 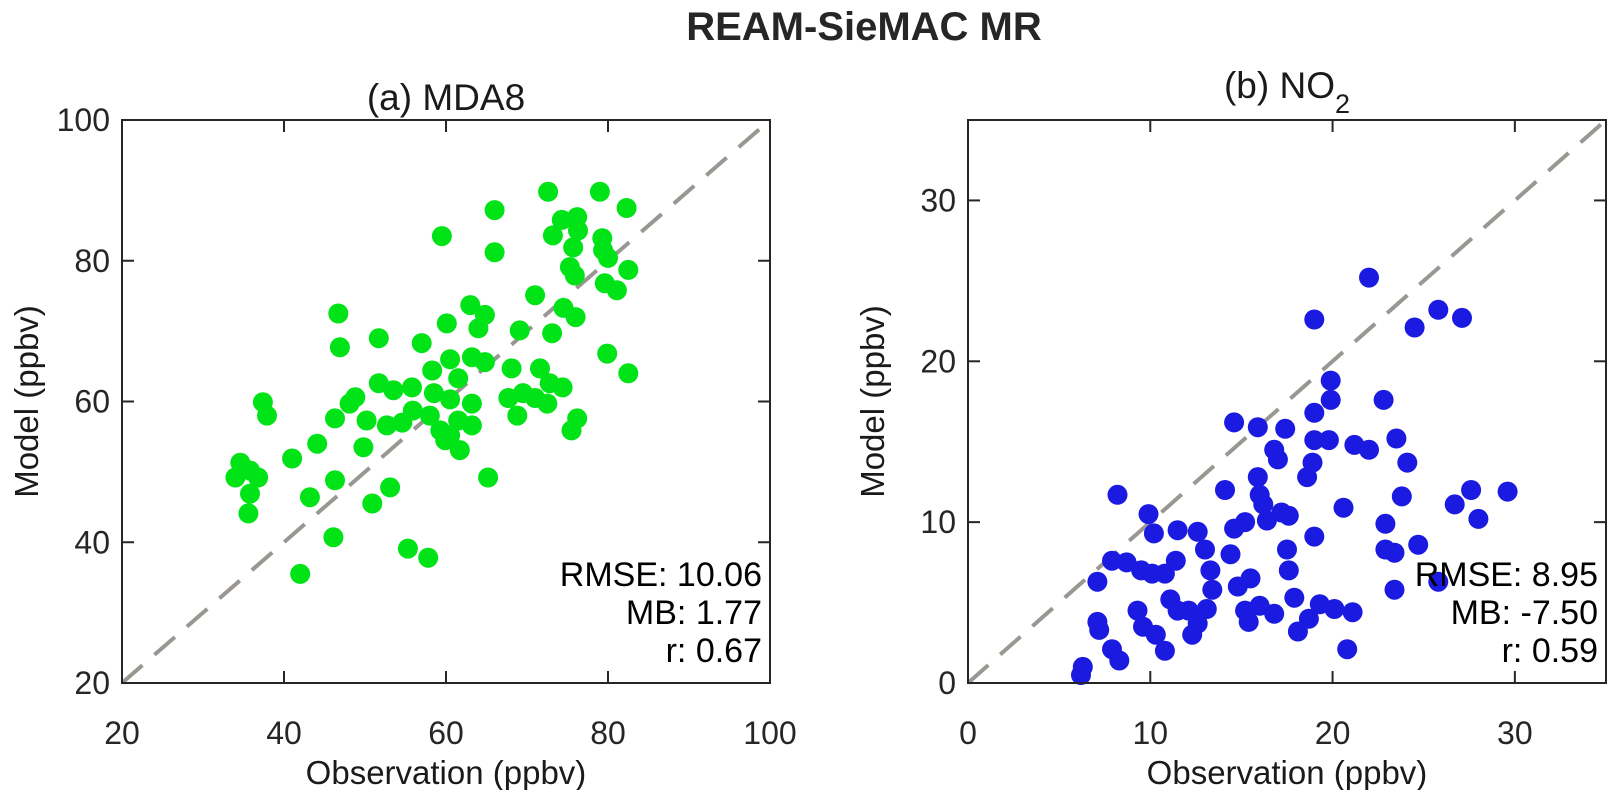 I want to click on x-tick-label: 30, so click(x=1515, y=733).